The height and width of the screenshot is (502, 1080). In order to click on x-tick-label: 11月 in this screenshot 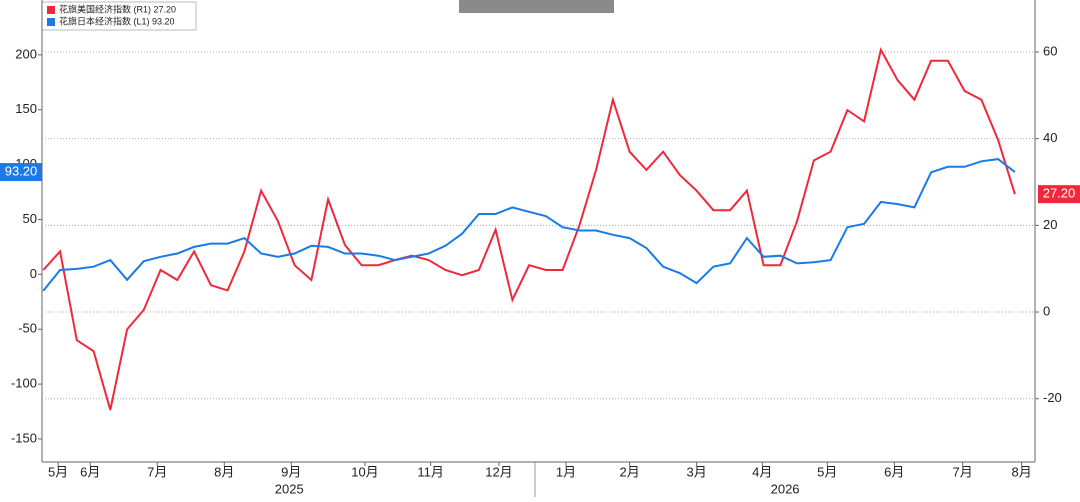, I will do `click(430, 471)`.